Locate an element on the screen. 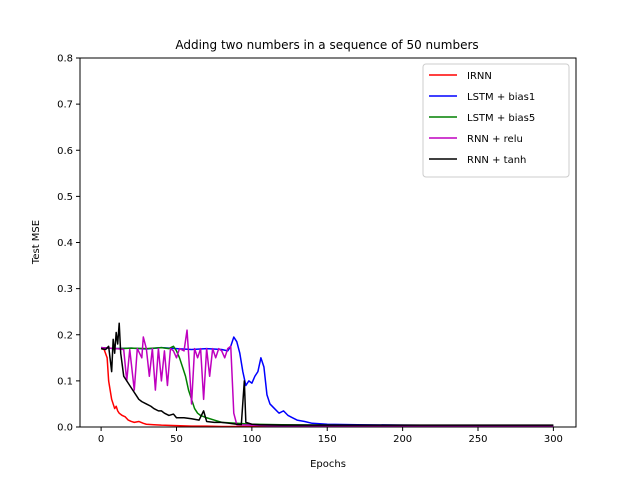  x-tick-label: 250 is located at coordinates (477, 439).